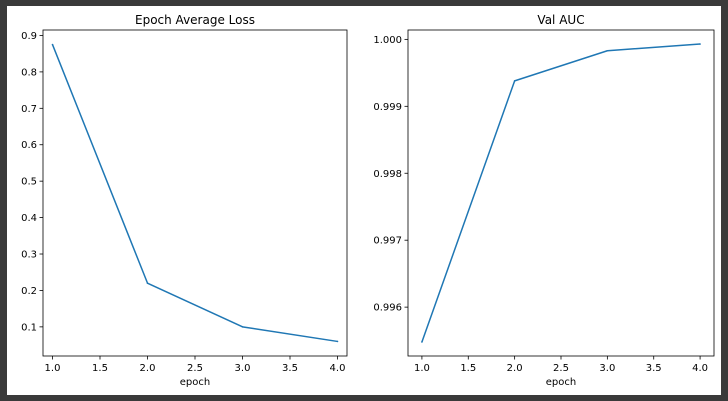 The height and width of the screenshot is (401, 728). What do you see at coordinates (29, 291) in the screenshot?
I see `y-tick-label: 0.2` at bounding box center [29, 291].